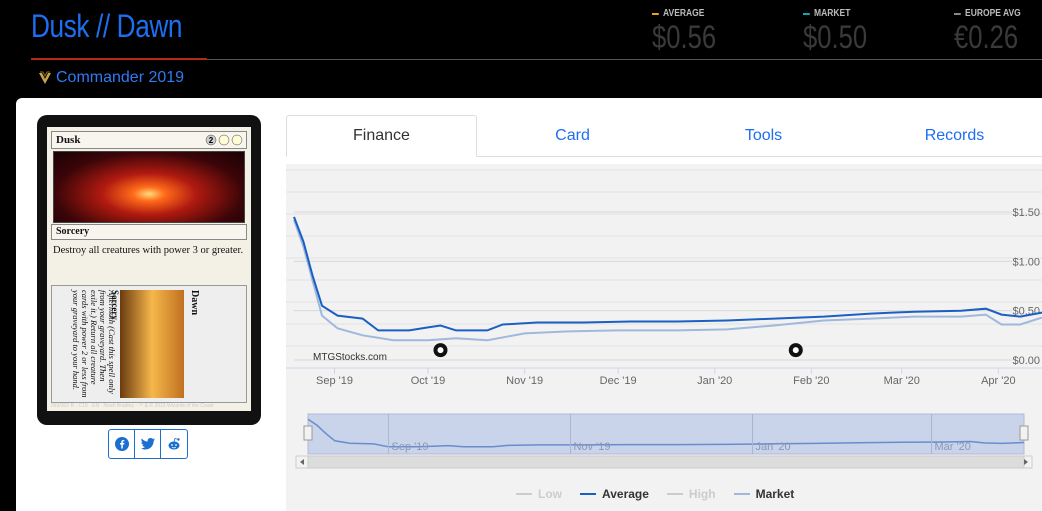  What do you see at coordinates (953, 447) in the screenshot?
I see `navigator-tick-label: Mar '20` at bounding box center [953, 447].